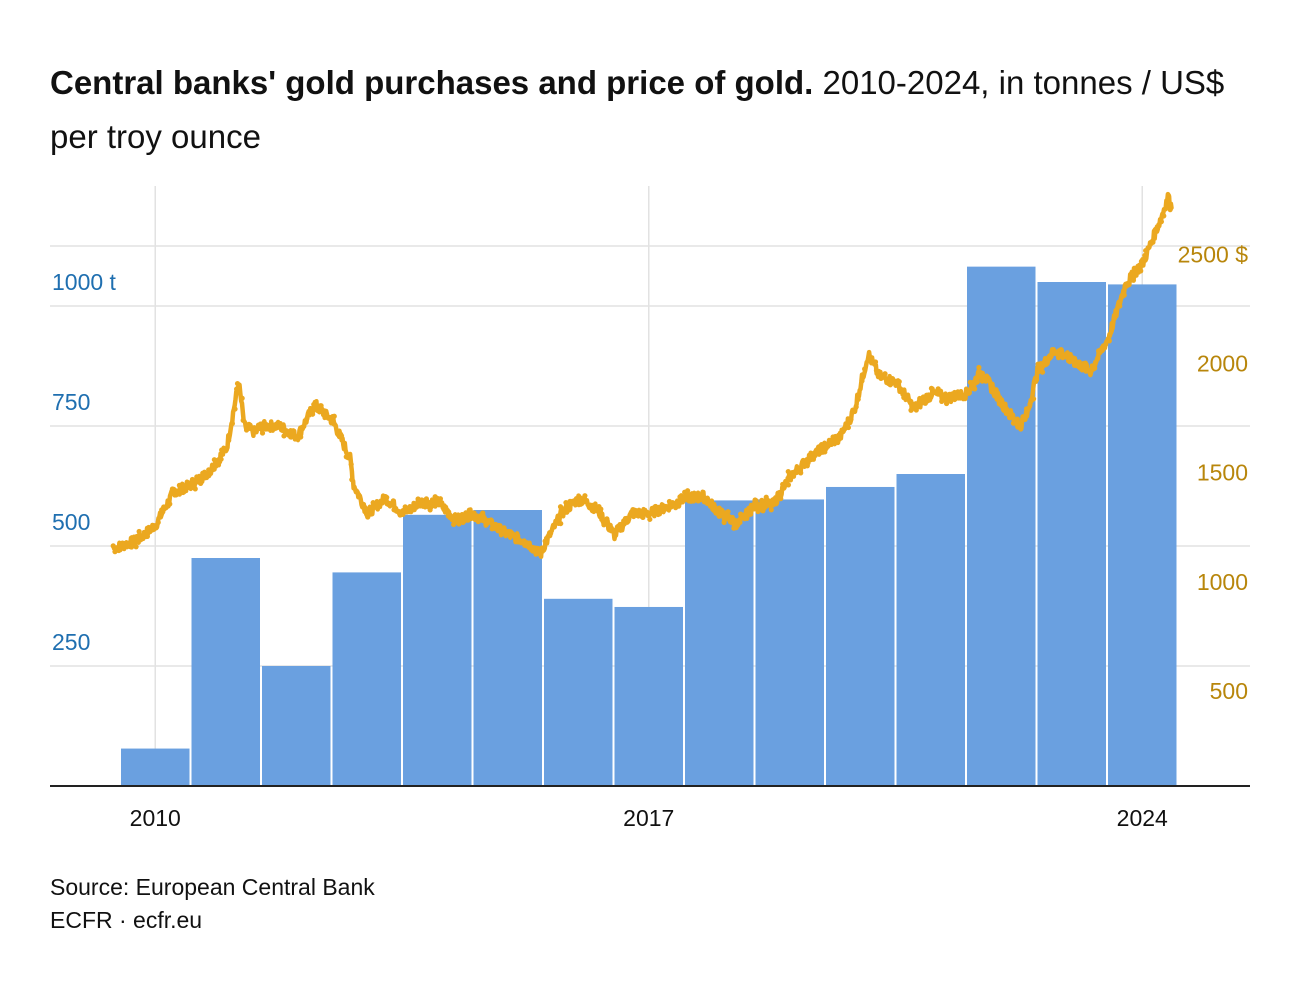 Image resolution: width=1300 pixels, height=988 pixels. I want to click on bar-2024, so click(1142, 535).